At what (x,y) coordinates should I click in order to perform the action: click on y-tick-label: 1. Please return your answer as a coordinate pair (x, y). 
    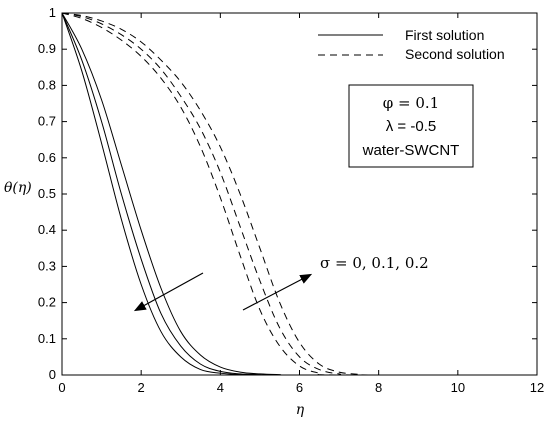
    Looking at the image, I should click on (52, 12).